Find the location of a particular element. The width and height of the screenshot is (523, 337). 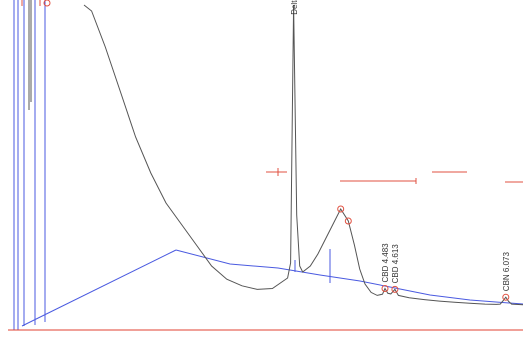

baseline-line is located at coordinates (349, 277).